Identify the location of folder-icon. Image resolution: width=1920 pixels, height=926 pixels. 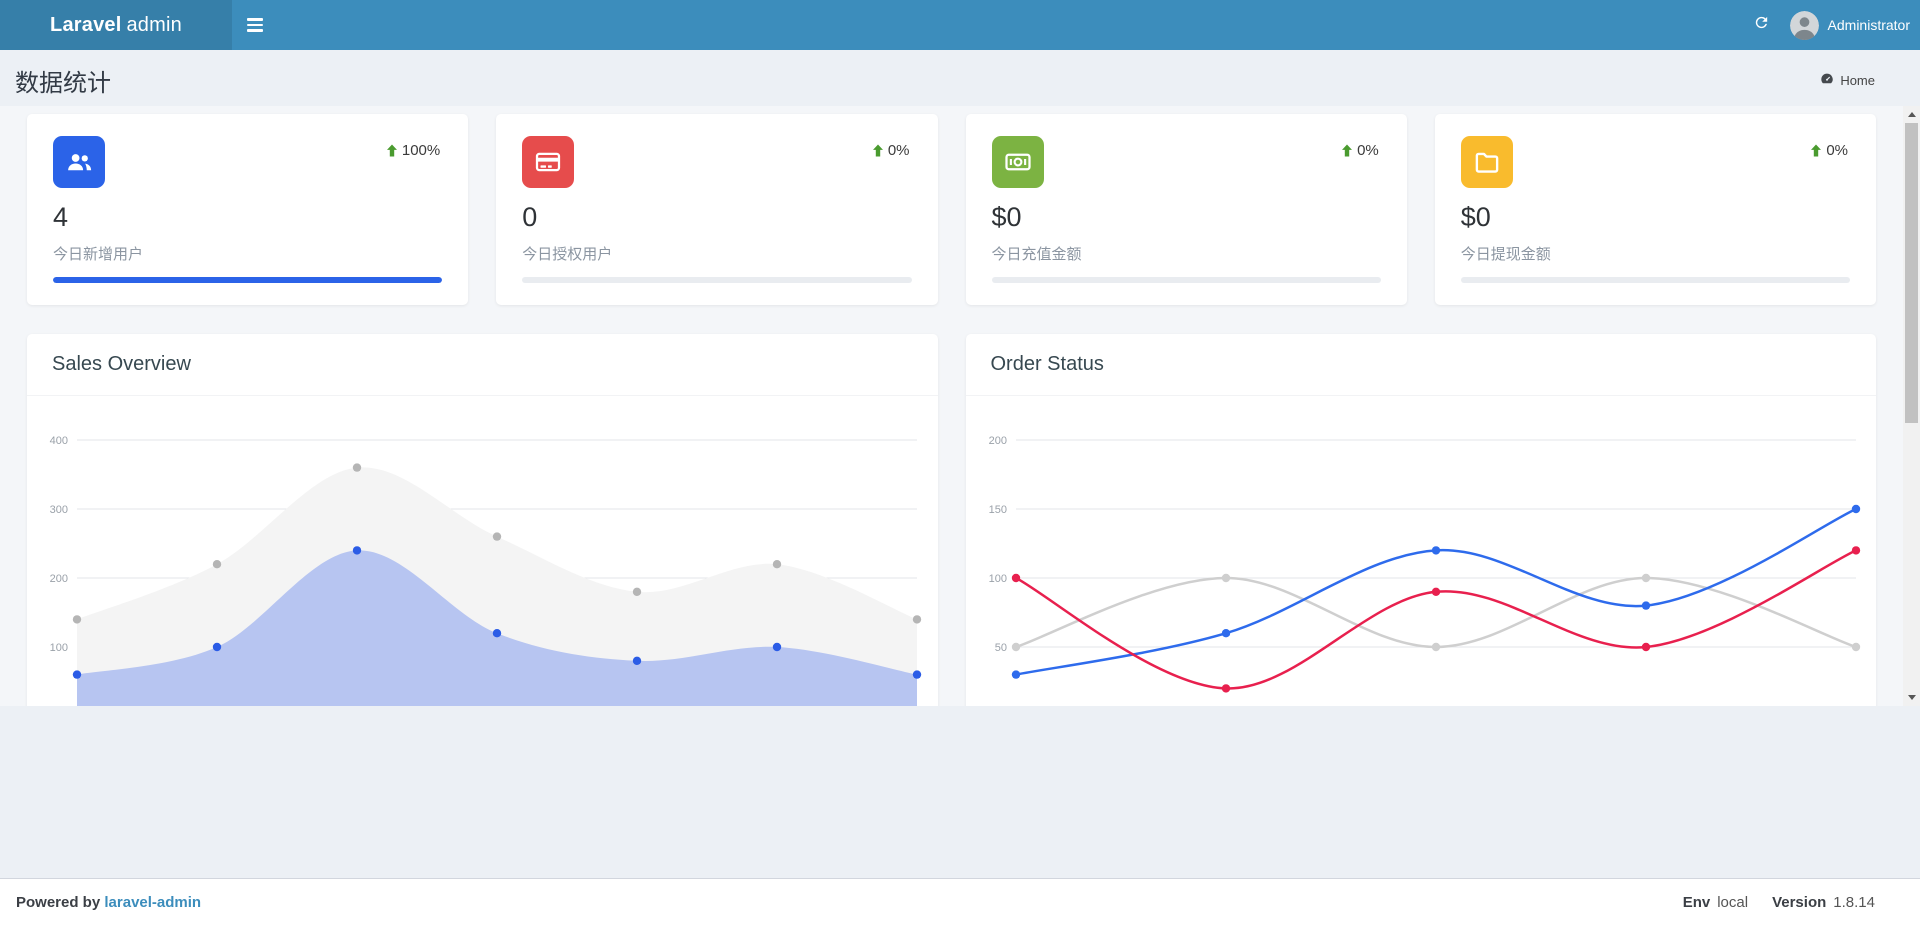
(1486, 162).